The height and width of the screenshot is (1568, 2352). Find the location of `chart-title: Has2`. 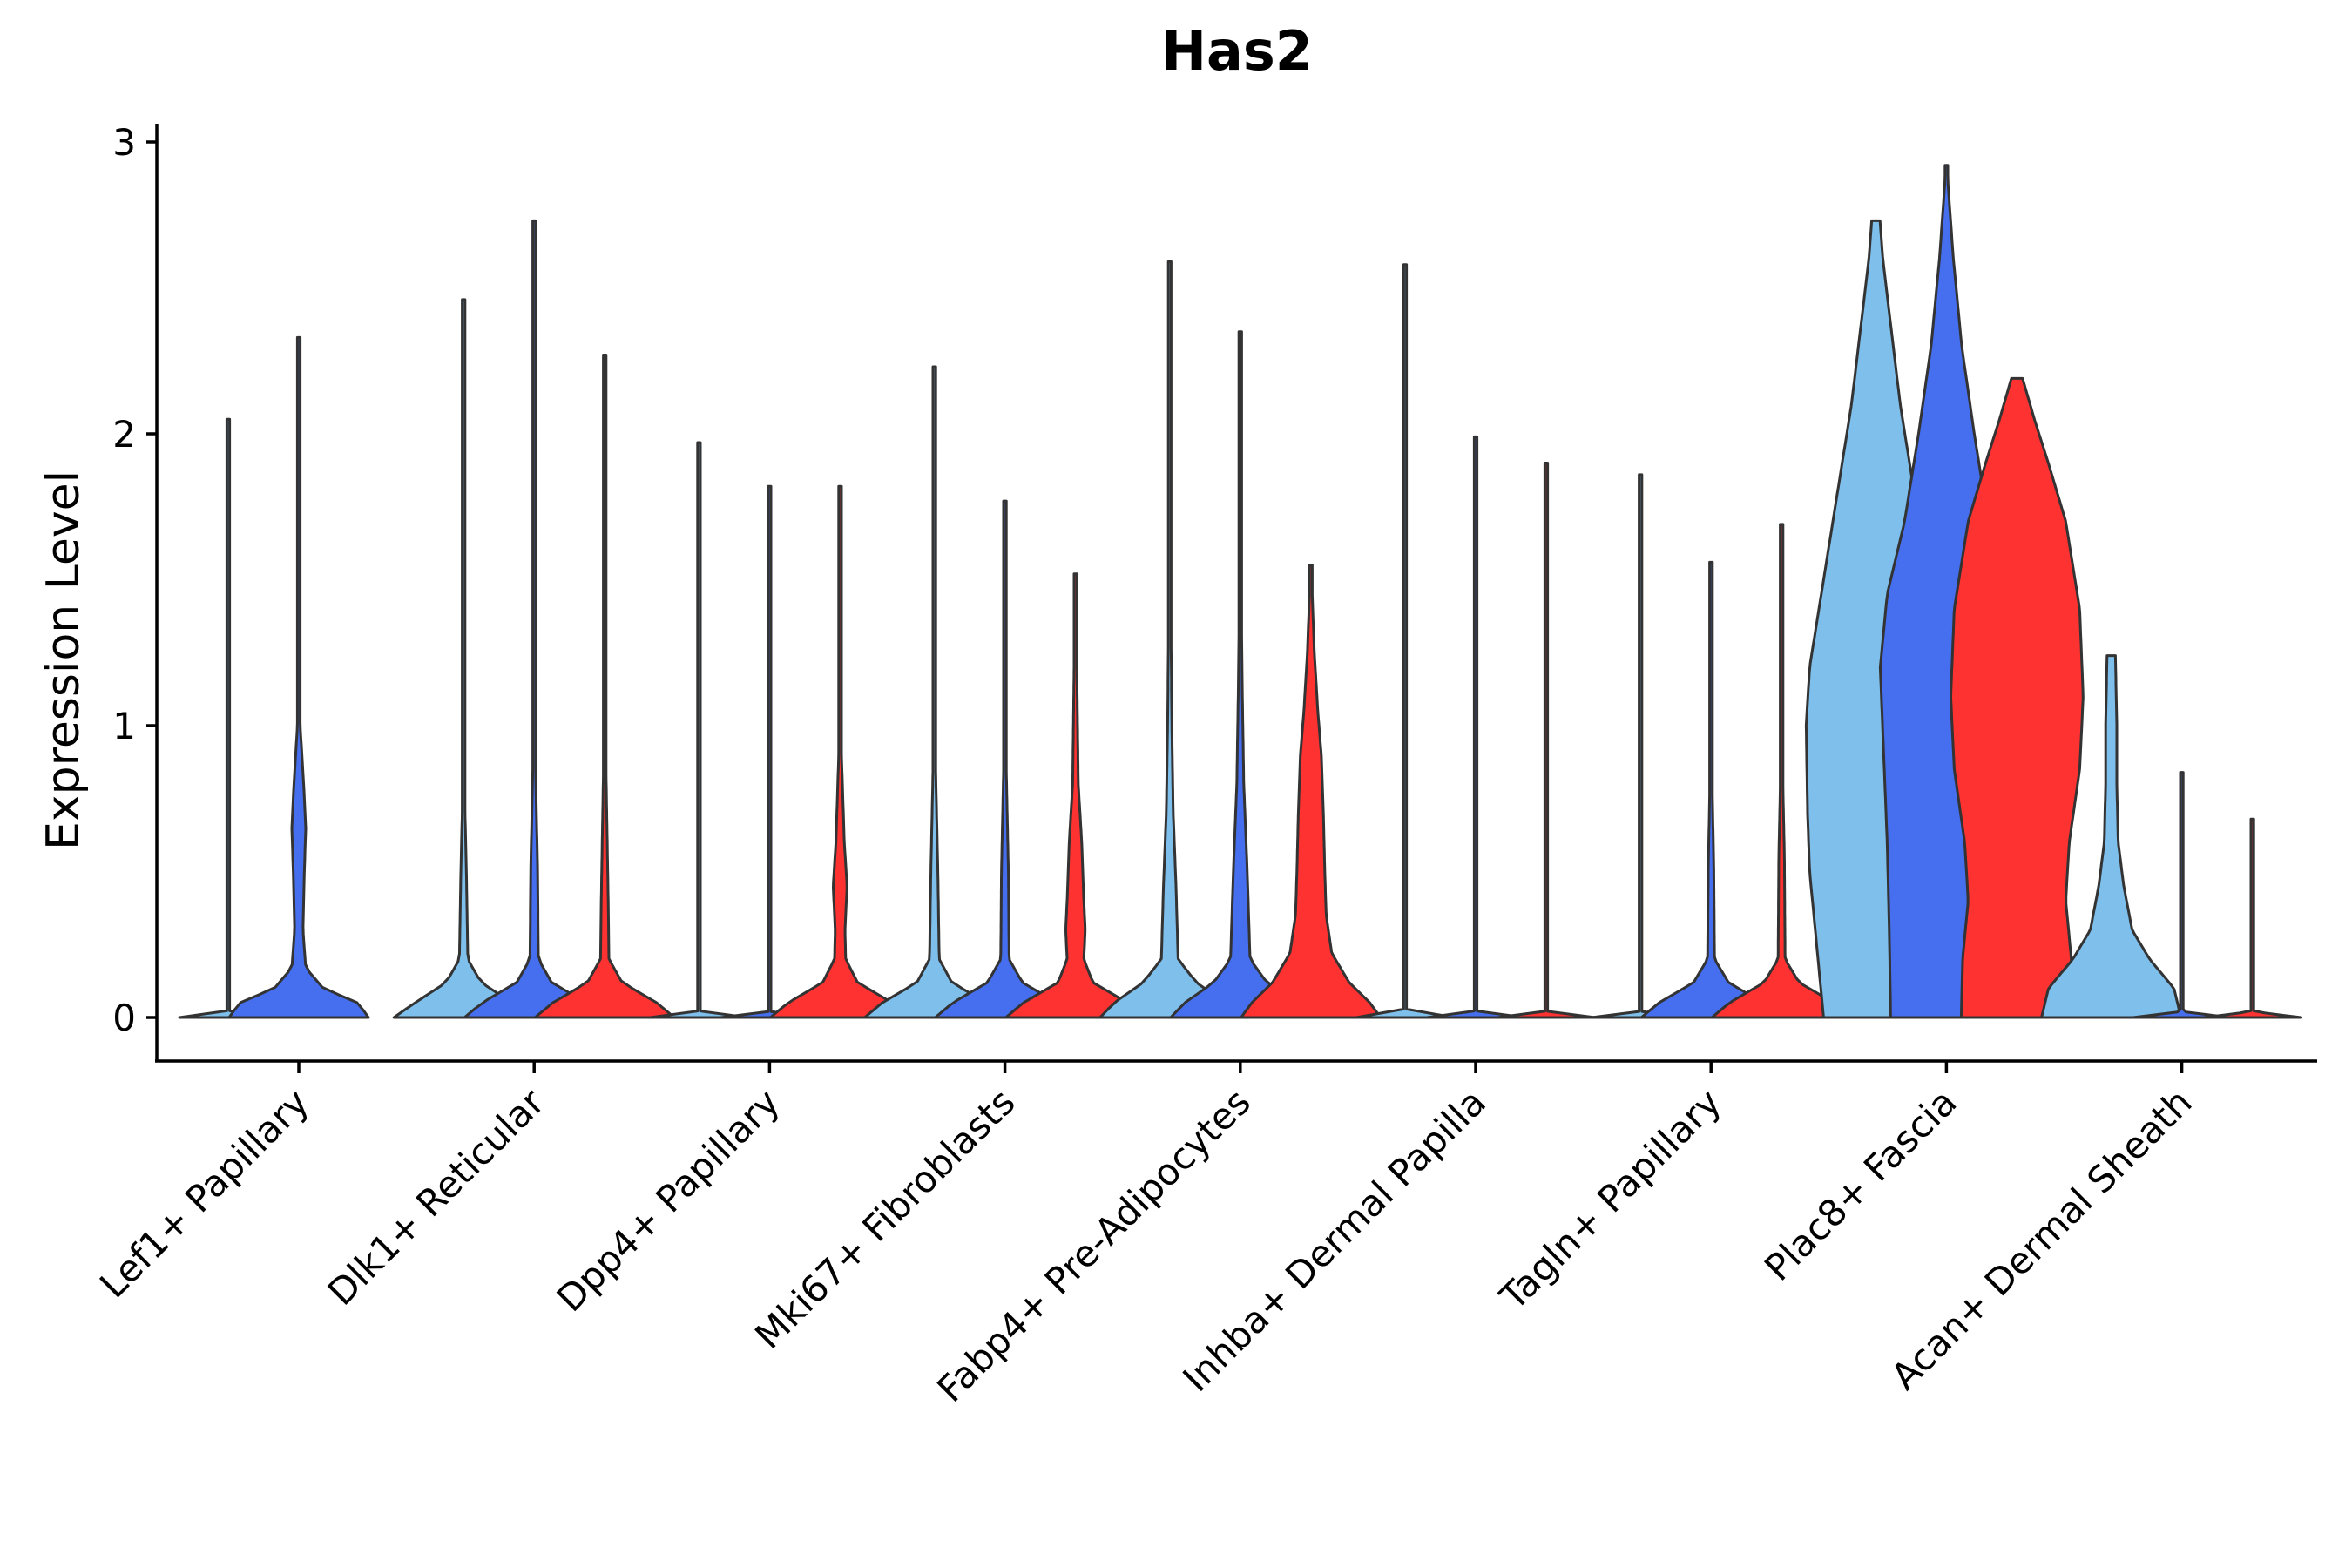

chart-title: Has2 is located at coordinates (1237, 51).